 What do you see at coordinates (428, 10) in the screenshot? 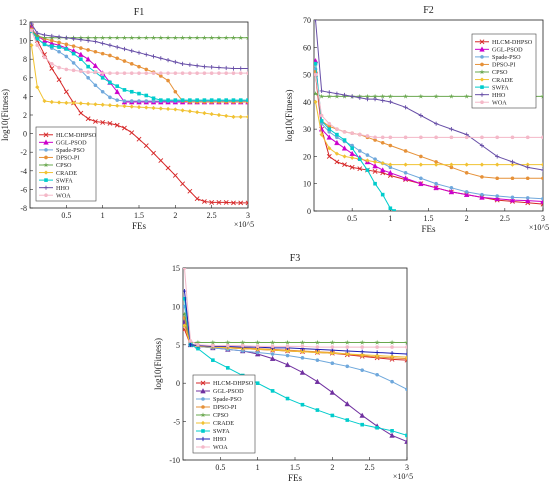
I see `chart-title: F2` at bounding box center [428, 10].